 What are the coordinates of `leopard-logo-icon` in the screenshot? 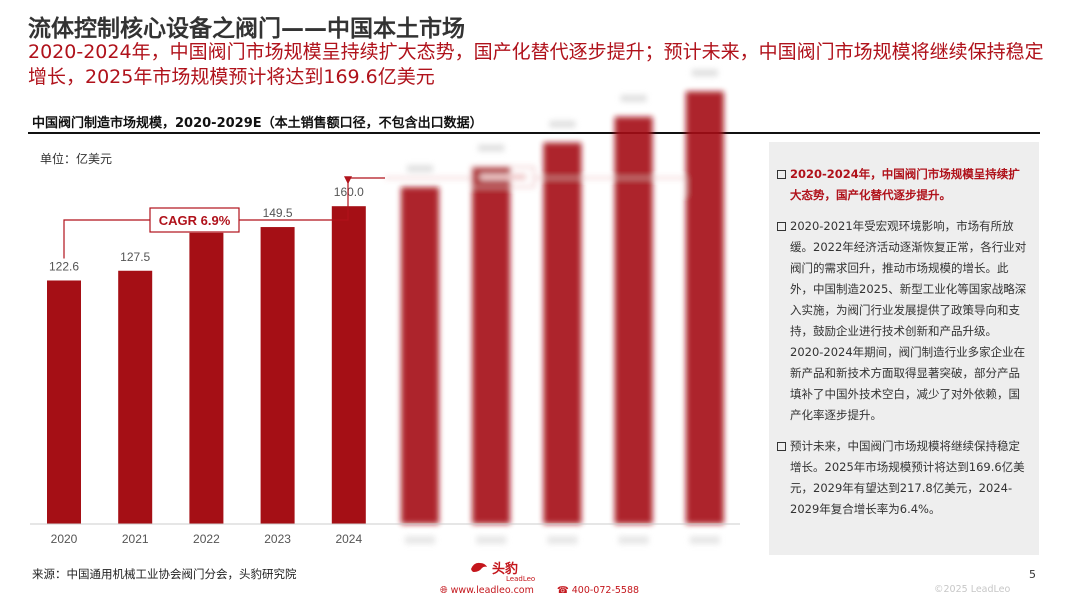 It's located at (479, 567).